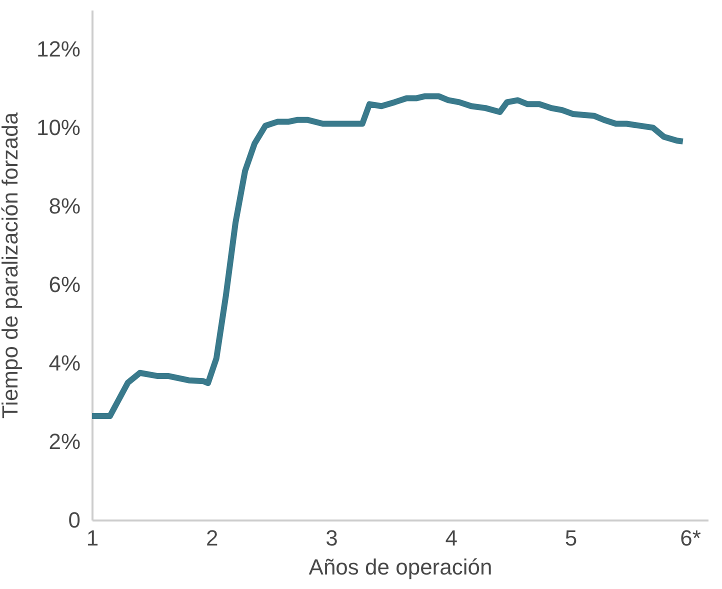  What do you see at coordinates (58, 49) in the screenshot?
I see `y-tick-label: 12%` at bounding box center [58, 49].